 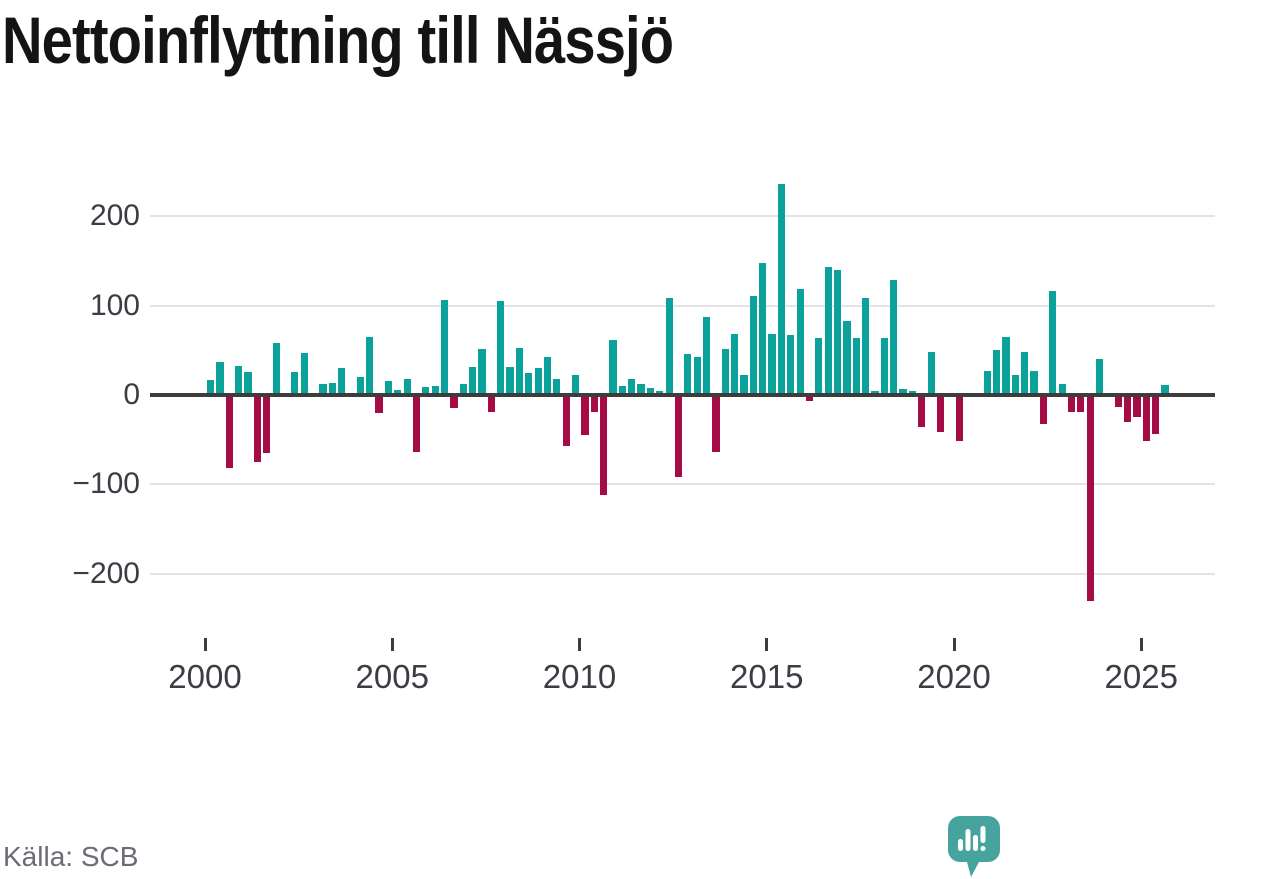 What do you see at coordinates (106, 573) in the screenshot?
I see `y-tick-label: −200` at bounding box center [106, 573].